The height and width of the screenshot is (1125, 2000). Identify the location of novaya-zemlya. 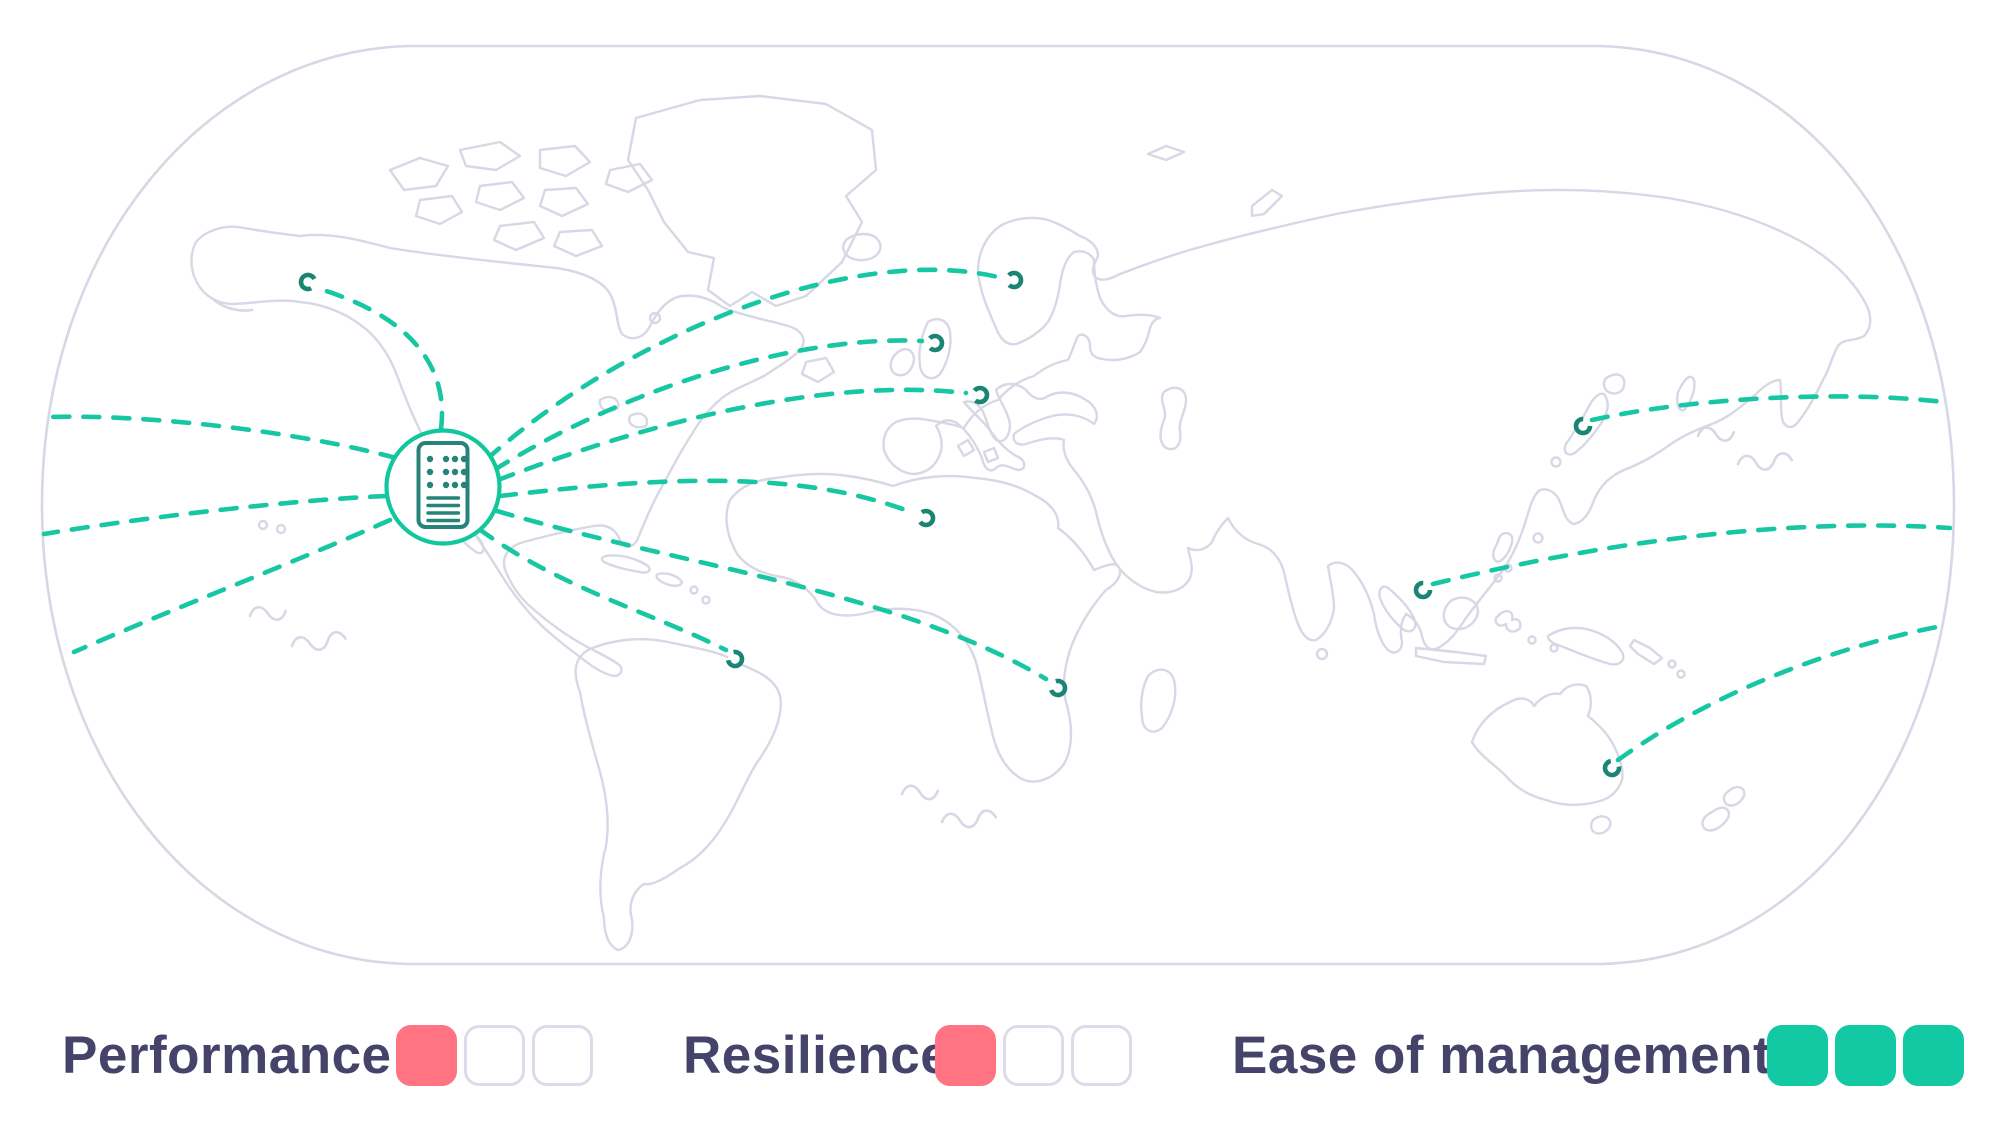
(1267, 203).